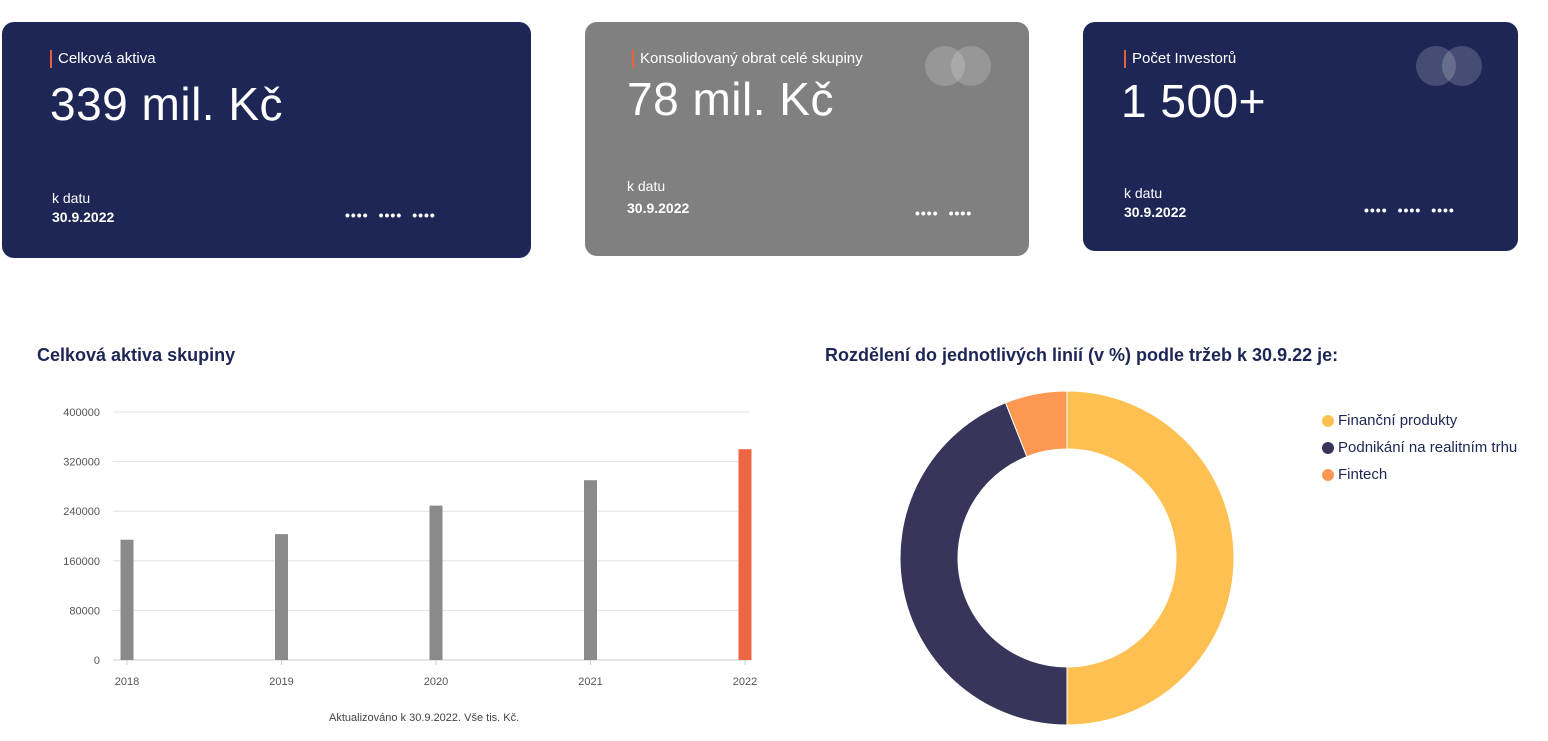 The height and width of the screenshot is (741, 1548). I want to click on legend-item-fintech: Fintech, so click(1419, 474).